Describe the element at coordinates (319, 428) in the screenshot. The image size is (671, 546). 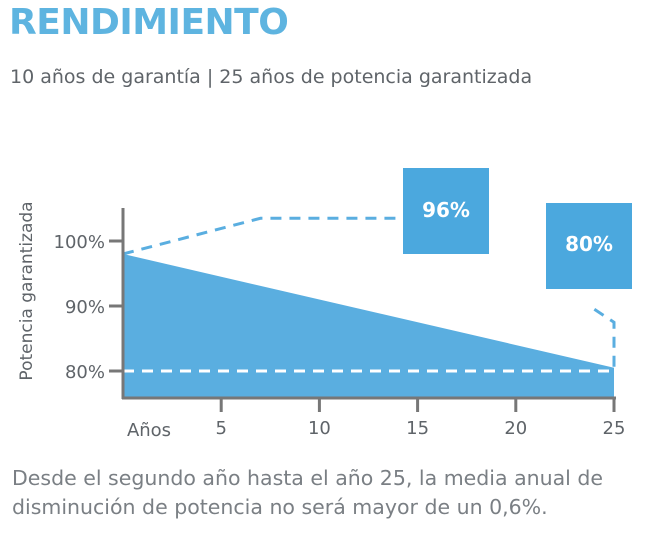
I see `x-tick-label: 10` at that location.